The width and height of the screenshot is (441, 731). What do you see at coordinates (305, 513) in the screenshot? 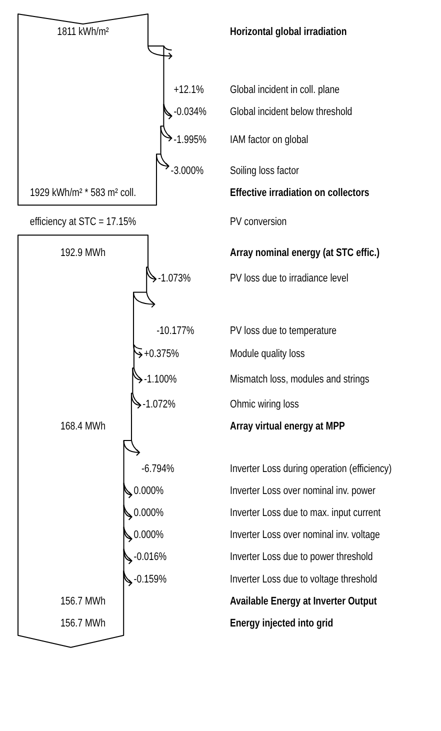
I see `category-label: Inverter Loss due to max. input current` at bounding box center [305, 513].